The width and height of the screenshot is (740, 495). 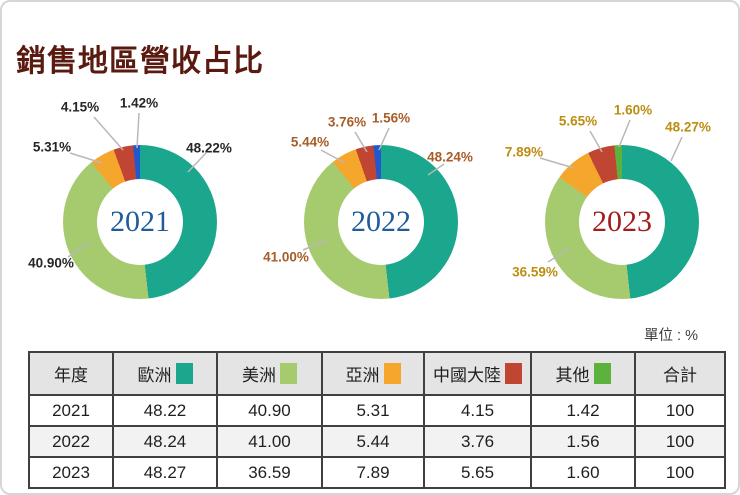 I want to click on column-header: 美洲, so click(x=269, y=373).